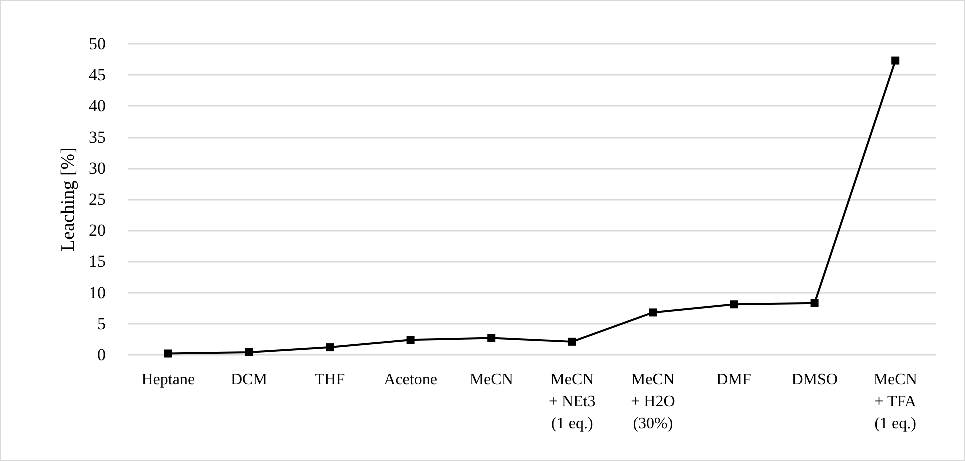 The height and width of the screenshot is (461, 965). What do you see at coordinates (97, 262) in the screenshot?
I see `y-tick-label: 15` at bounding box center [97, 262].